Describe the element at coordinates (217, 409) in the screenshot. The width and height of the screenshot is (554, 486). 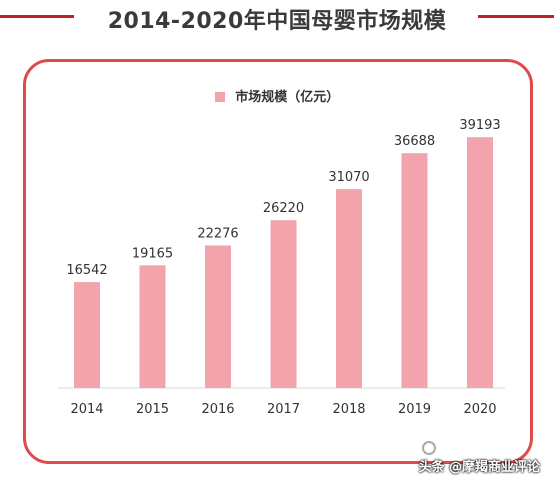
I see `x-tick-2016: 2016` at that location.